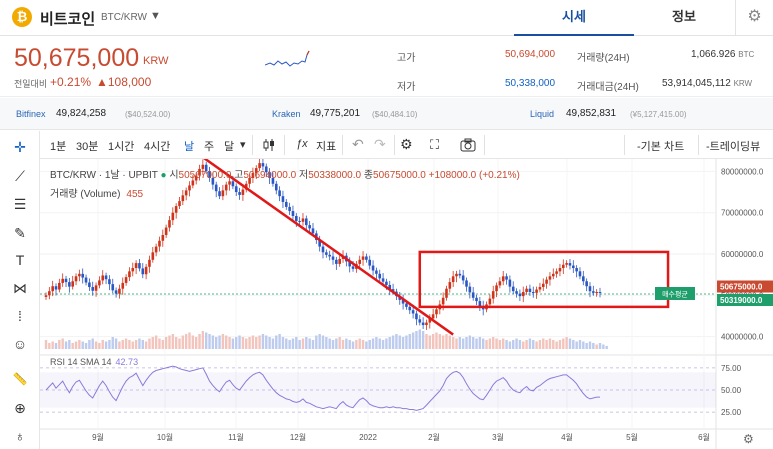 This screenshot has width=773, height=449. I want to click on indicator-button: 지표, so click(326, 147).